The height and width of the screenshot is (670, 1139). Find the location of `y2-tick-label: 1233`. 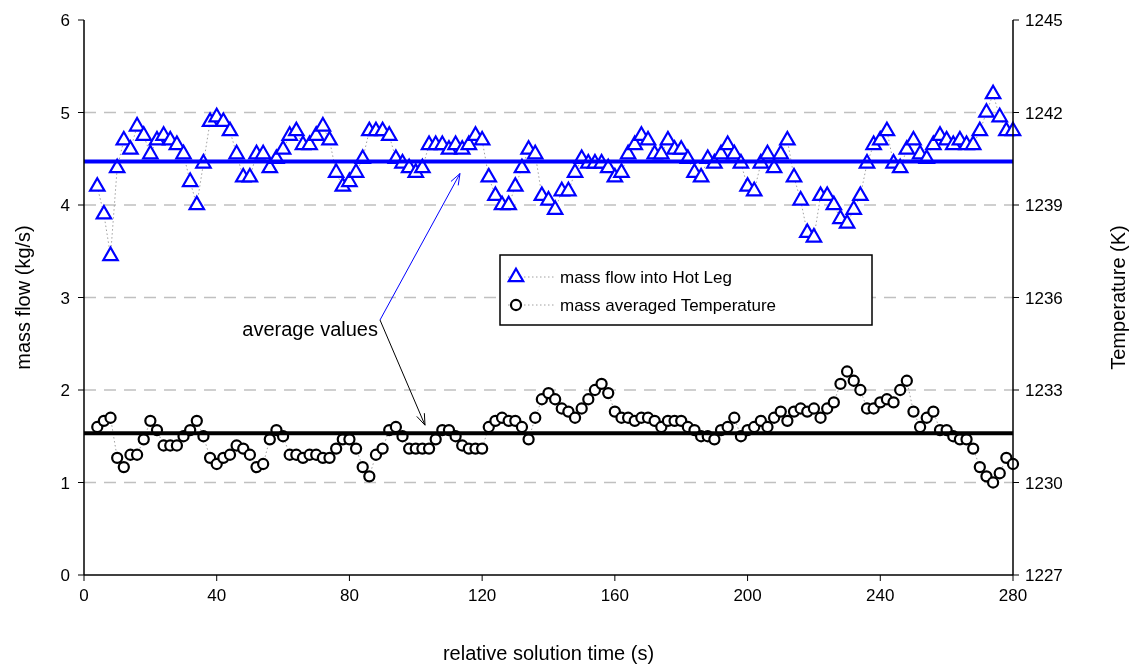

y2-tick-label: 1233 is located at coordinates (1044, 390).